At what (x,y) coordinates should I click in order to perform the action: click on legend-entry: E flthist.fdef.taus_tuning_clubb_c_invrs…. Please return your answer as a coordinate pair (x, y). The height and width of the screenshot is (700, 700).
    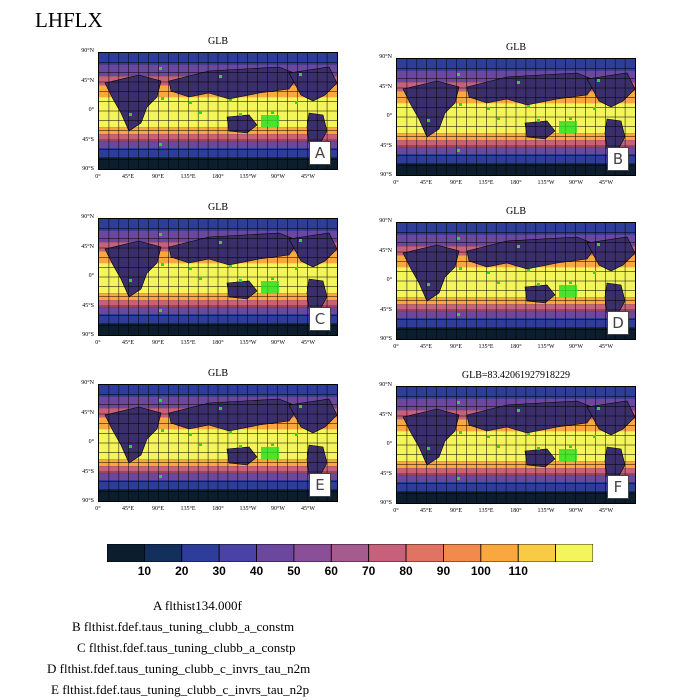
    Looking at the image, I should click on (180, 689).